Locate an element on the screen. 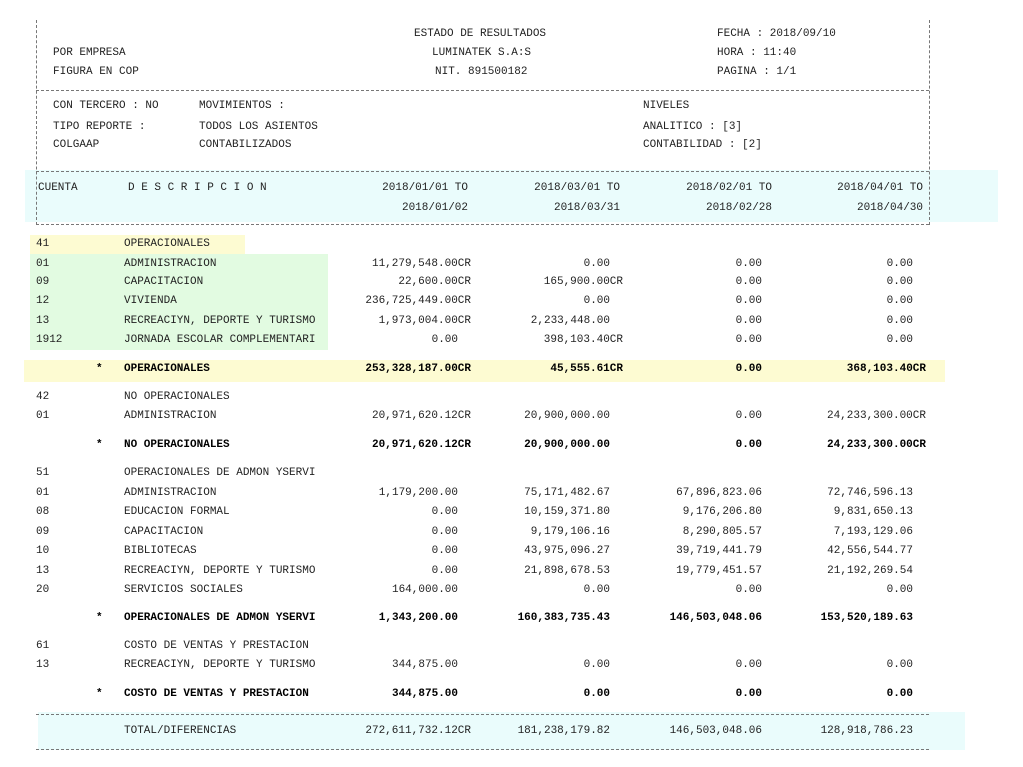 This screenshot has height=767, width=1023. amount-cell: 39,719,441.79 is located at coordinates (719, 551).